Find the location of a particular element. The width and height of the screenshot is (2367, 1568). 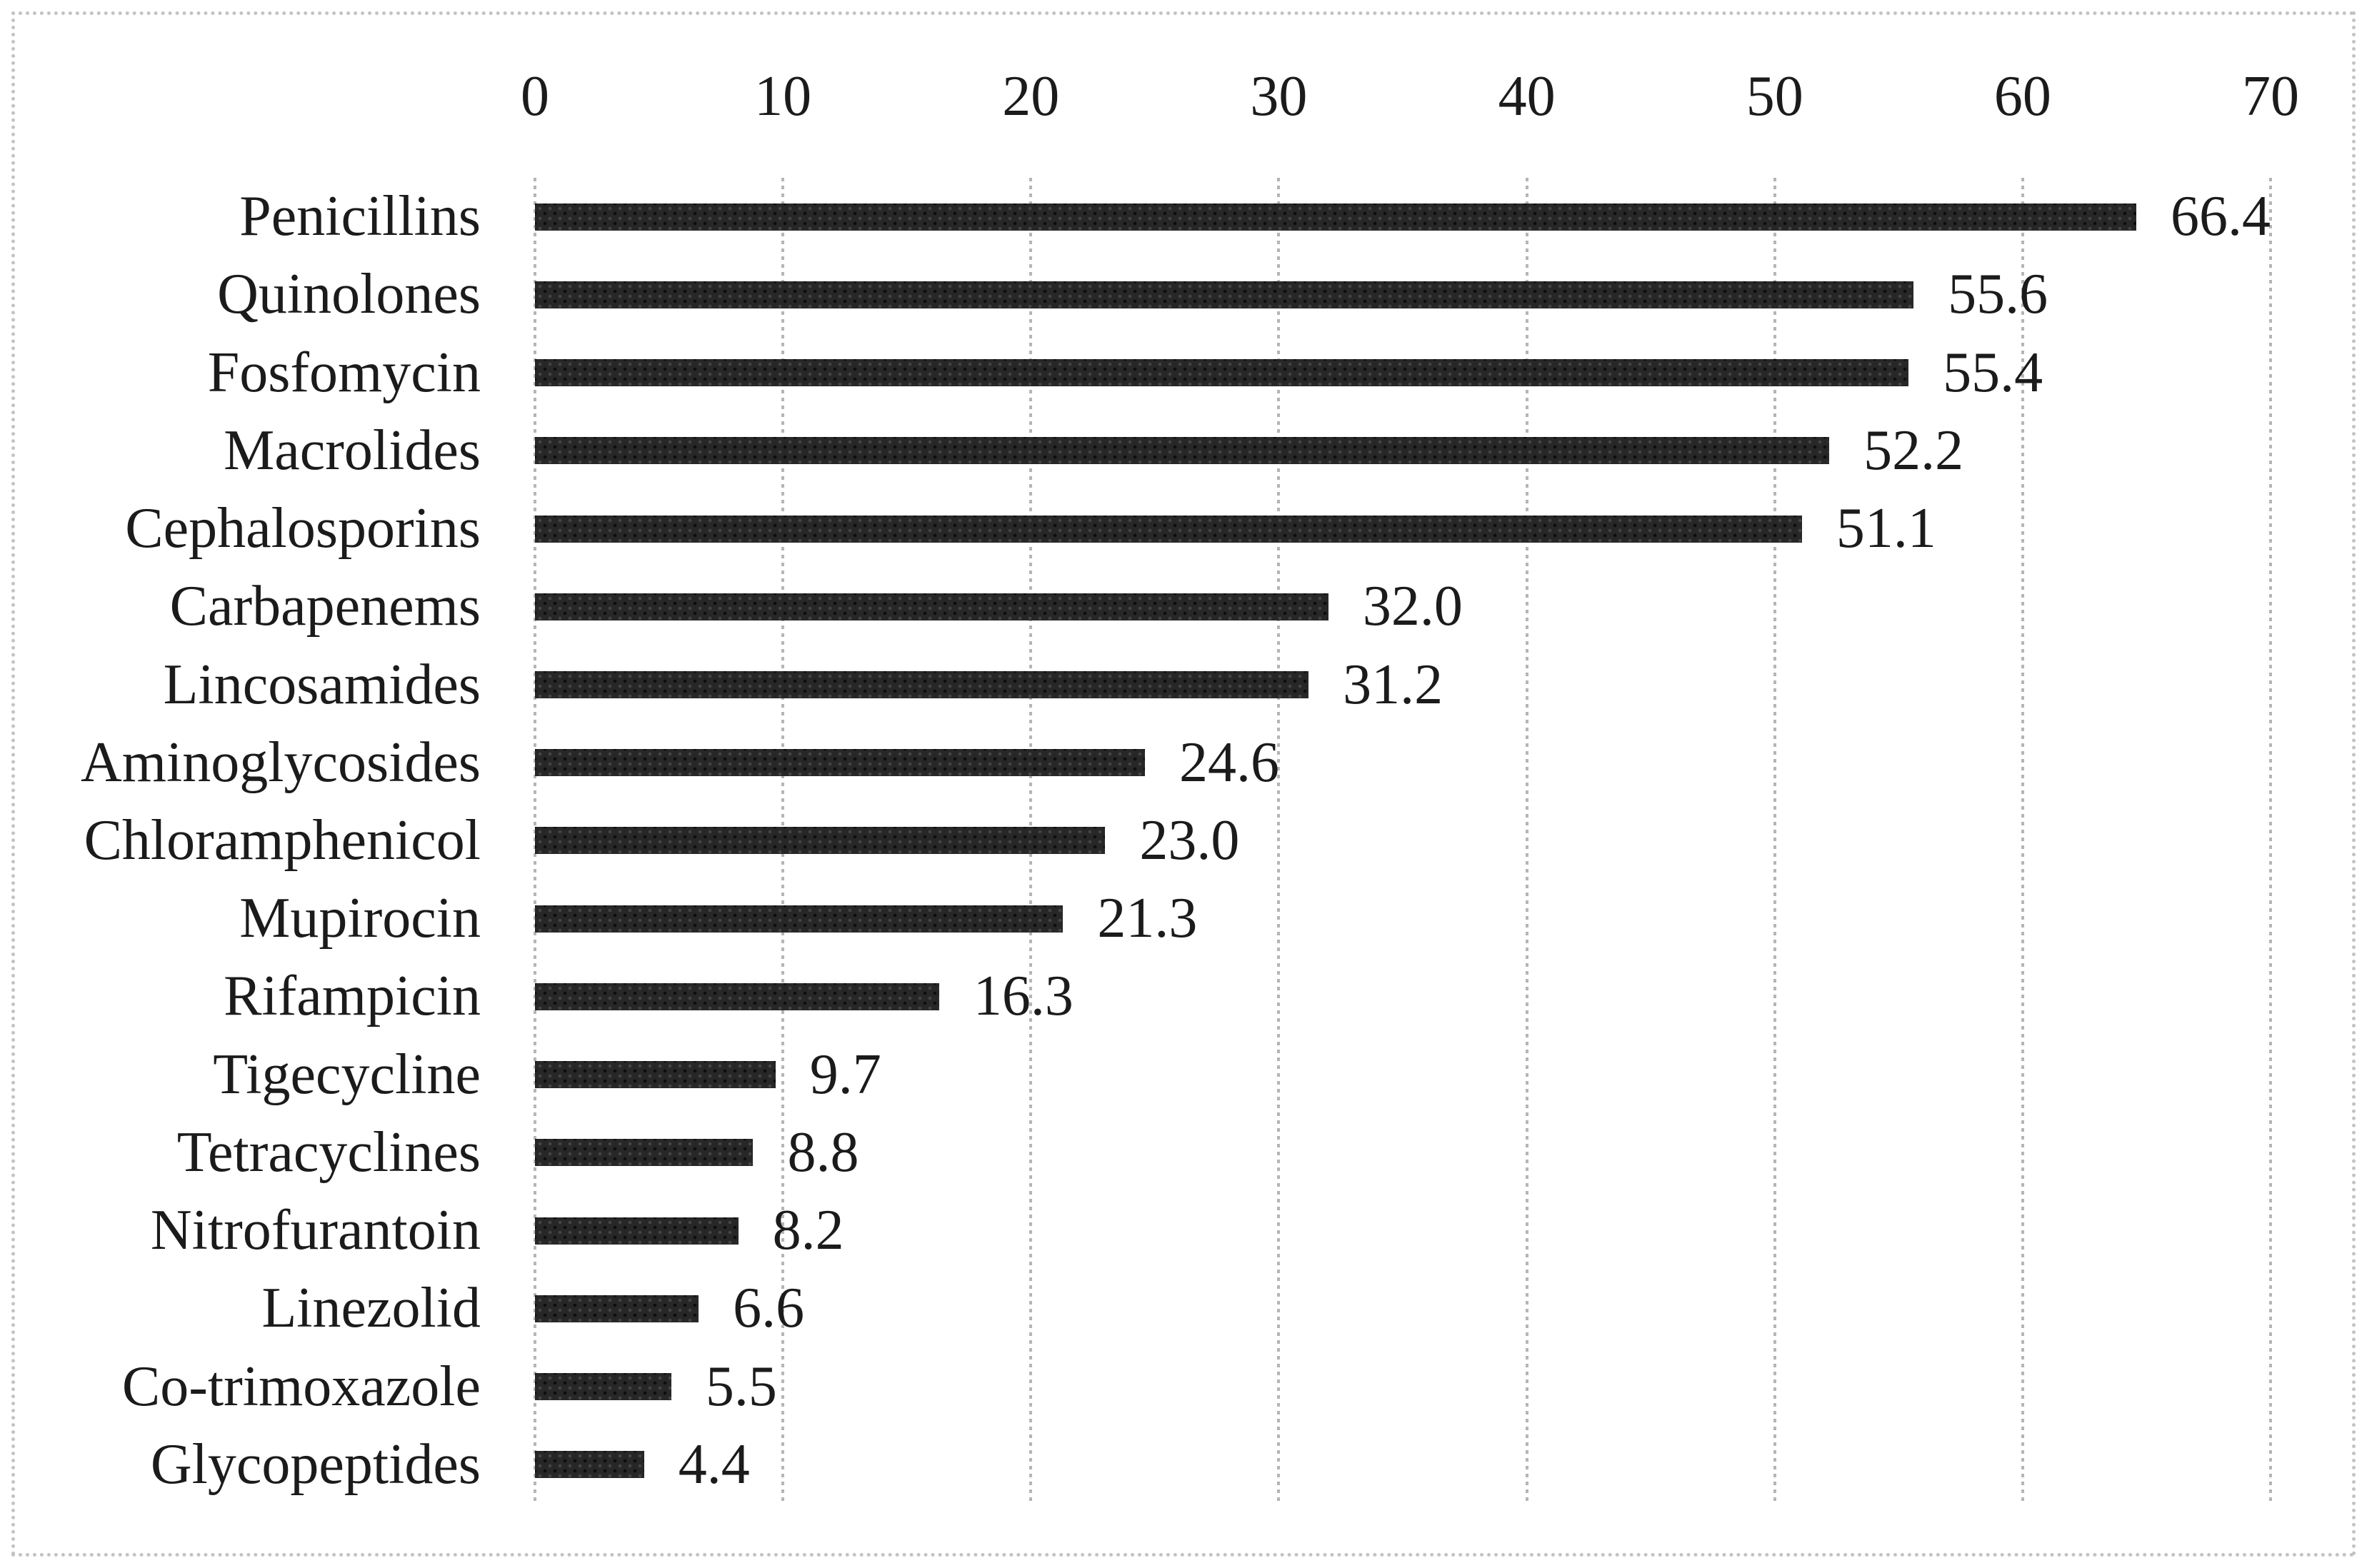

category-label: Cephalosporins is located at coordinates (303, 529).